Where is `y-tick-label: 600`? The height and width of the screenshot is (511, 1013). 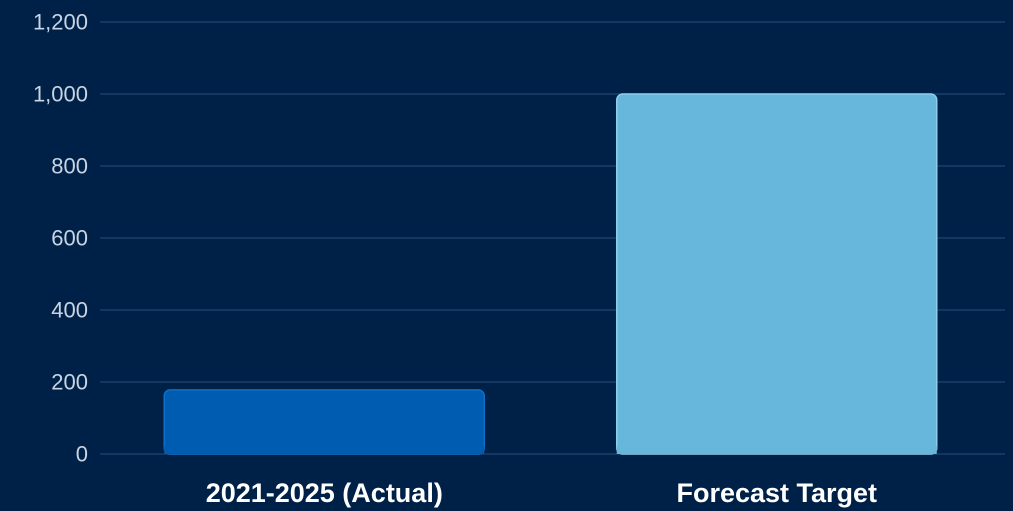 y-tick-label: 600 is located at coordinates (69, 238).